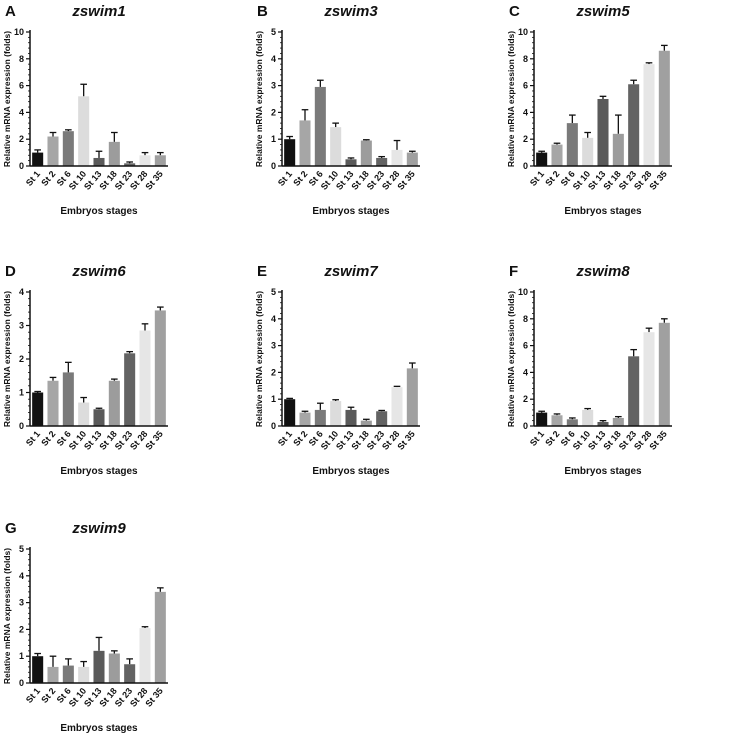  Describe the element at coordinates (602, 271) in the screenshot. I see `chart-title: zswim8` at that location.